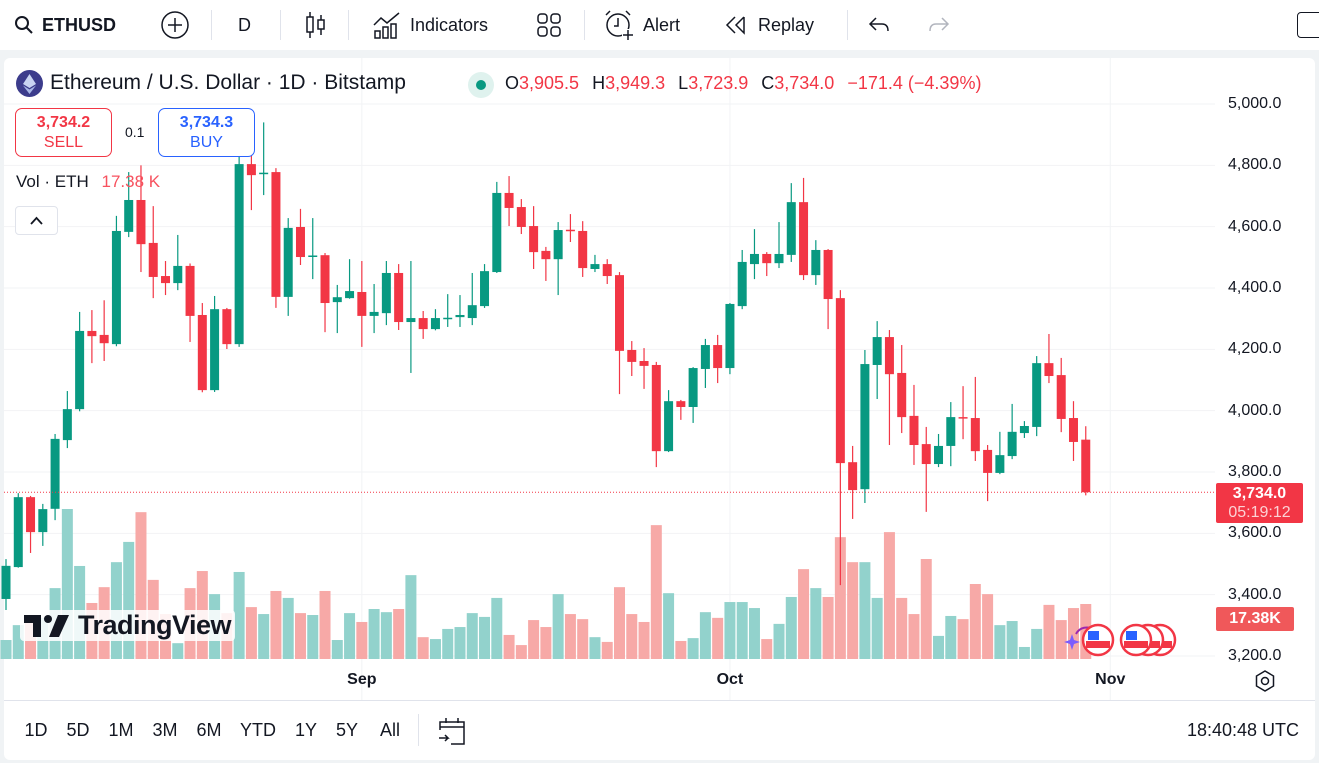  I want to click on alert-button: Alert, so click(641, 25).